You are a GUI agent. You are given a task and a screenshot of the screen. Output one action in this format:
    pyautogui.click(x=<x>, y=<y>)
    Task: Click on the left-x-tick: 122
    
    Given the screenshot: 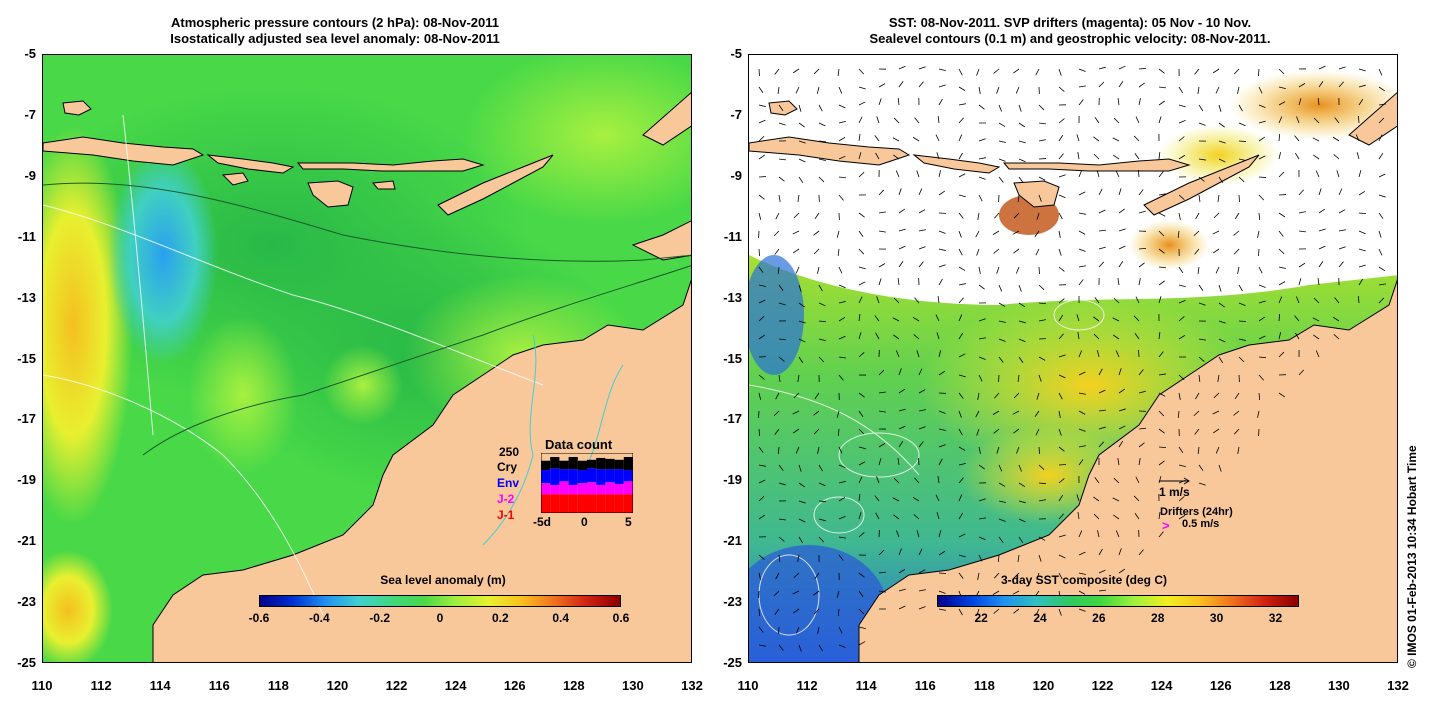 What is the action you would take?
    pyautogui.click(x=396, y=685)
    